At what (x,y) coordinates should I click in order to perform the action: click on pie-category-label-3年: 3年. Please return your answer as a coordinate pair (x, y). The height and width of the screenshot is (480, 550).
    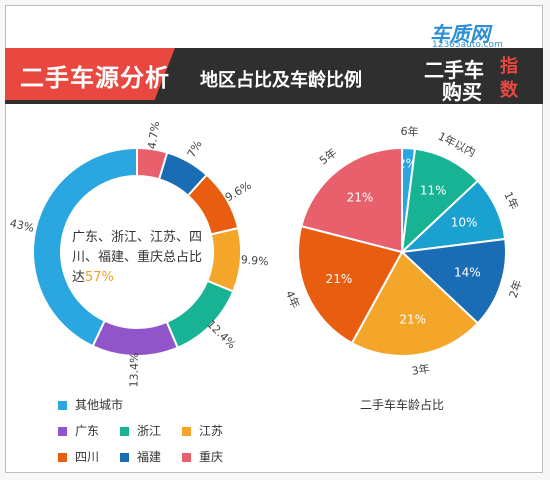
    Looking at the image, I should click on (421, 369).